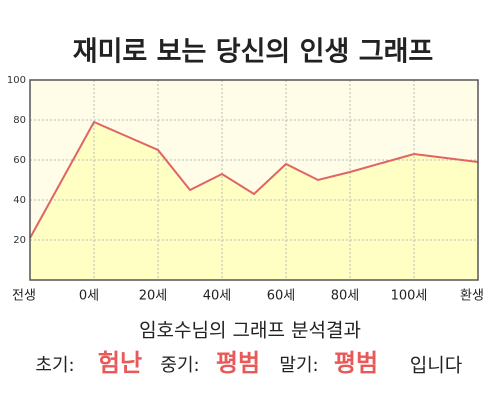  Describe the element at coordinates (153, 296) in the screenshot. I see `x-tick-label: 20세` at that location.